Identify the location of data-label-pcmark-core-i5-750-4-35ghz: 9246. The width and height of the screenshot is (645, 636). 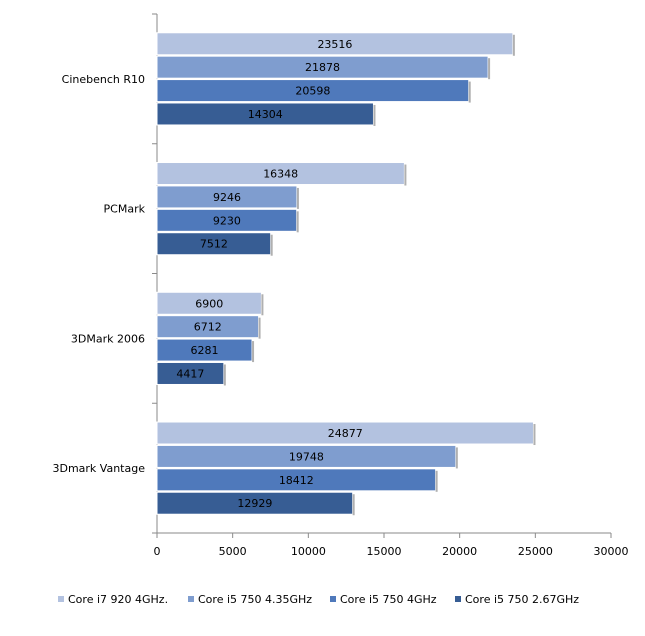
(227, 197).